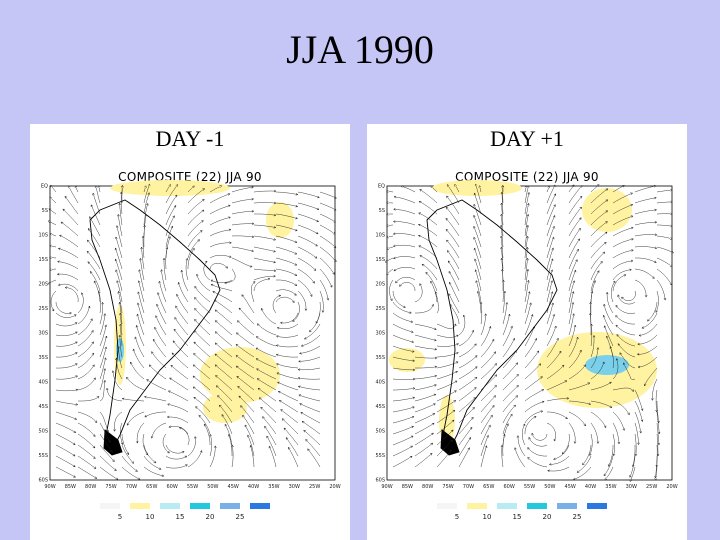 The height and width of the screenshot is (540, 720). What do you see at coordinates (212, 487) in the screenshot?
I see `longitude-tick-label: 50W` at bounding box center [212, 487].